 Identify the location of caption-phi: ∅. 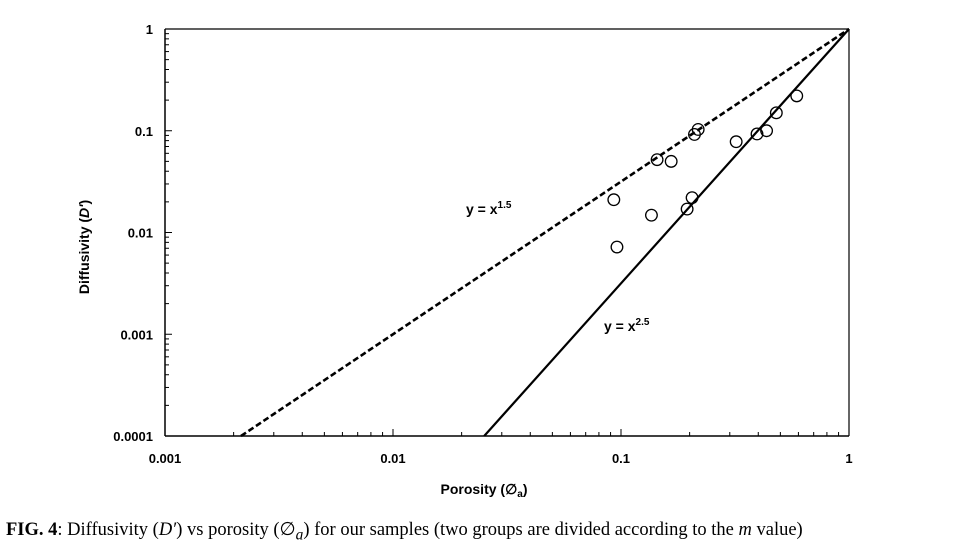
(287, 530).